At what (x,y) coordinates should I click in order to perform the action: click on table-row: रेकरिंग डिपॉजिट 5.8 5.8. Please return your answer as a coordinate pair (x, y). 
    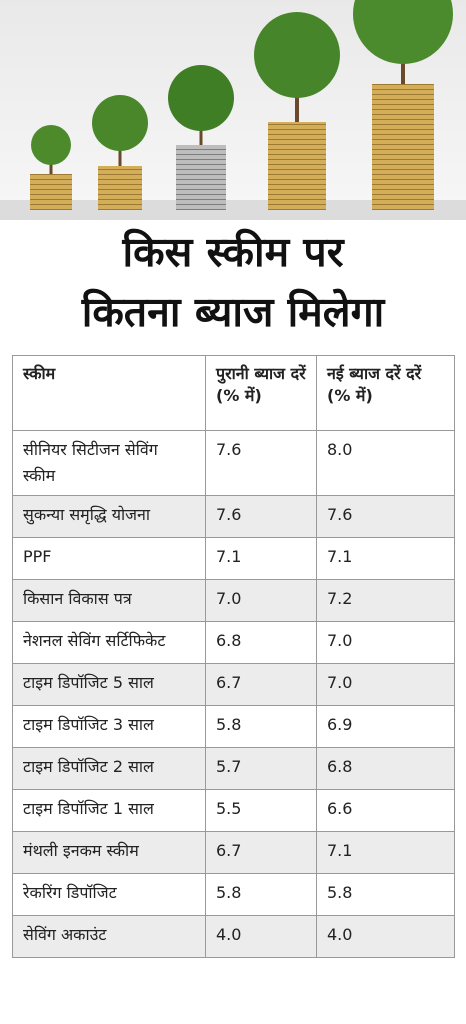
    Looking at the image, I should click on (233, 894).